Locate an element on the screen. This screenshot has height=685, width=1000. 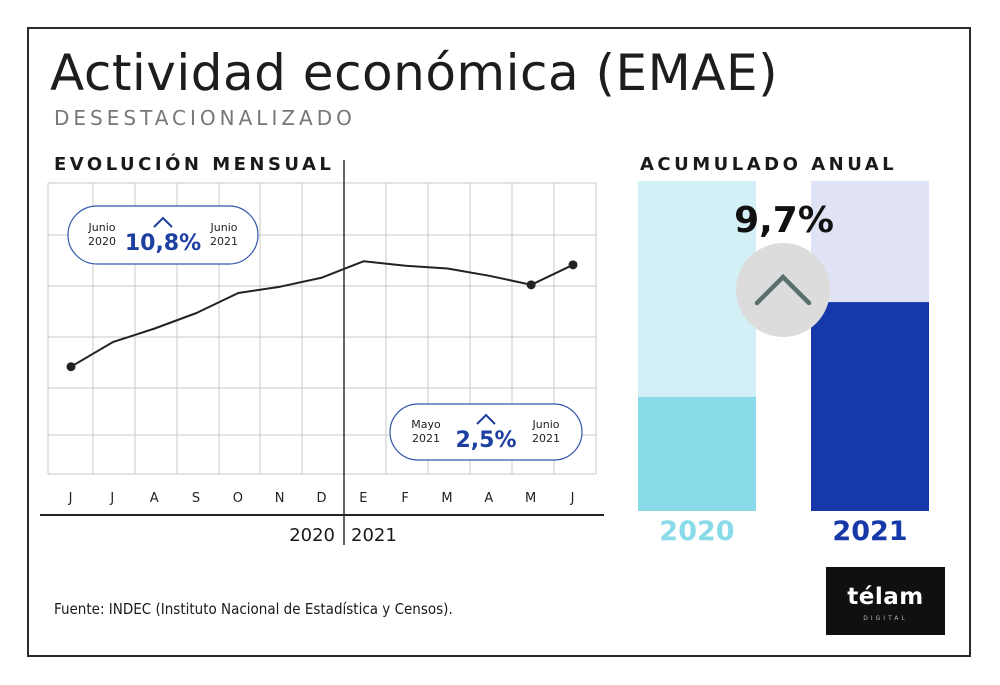
up-arrow-icon is located at coordinates (783, 289).